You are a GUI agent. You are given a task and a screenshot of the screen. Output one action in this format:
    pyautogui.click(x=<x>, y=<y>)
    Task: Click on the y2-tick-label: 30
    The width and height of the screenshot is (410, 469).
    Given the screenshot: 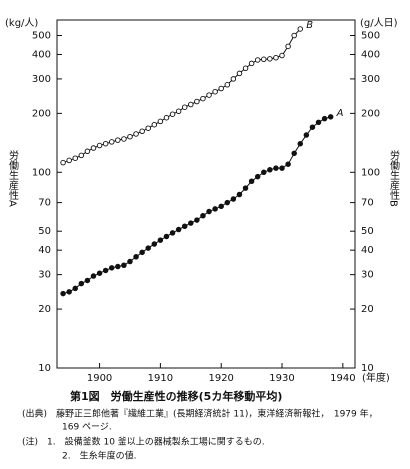 What is the action you would take?
    pyautogui.click(x=367, y=275)
    